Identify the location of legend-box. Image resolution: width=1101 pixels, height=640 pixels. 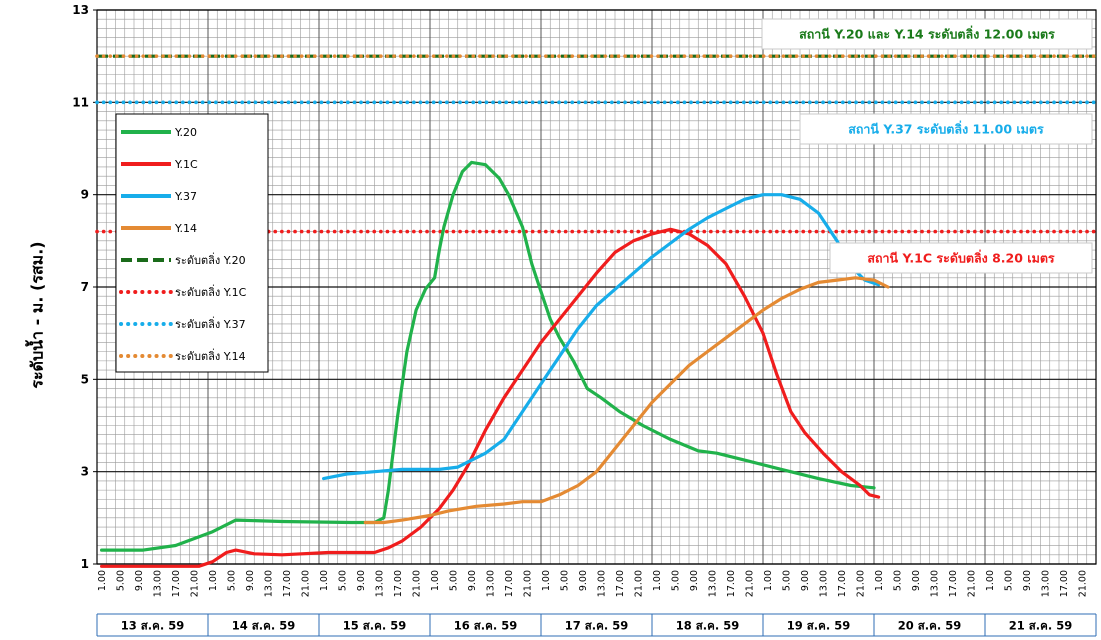
(192, 243).